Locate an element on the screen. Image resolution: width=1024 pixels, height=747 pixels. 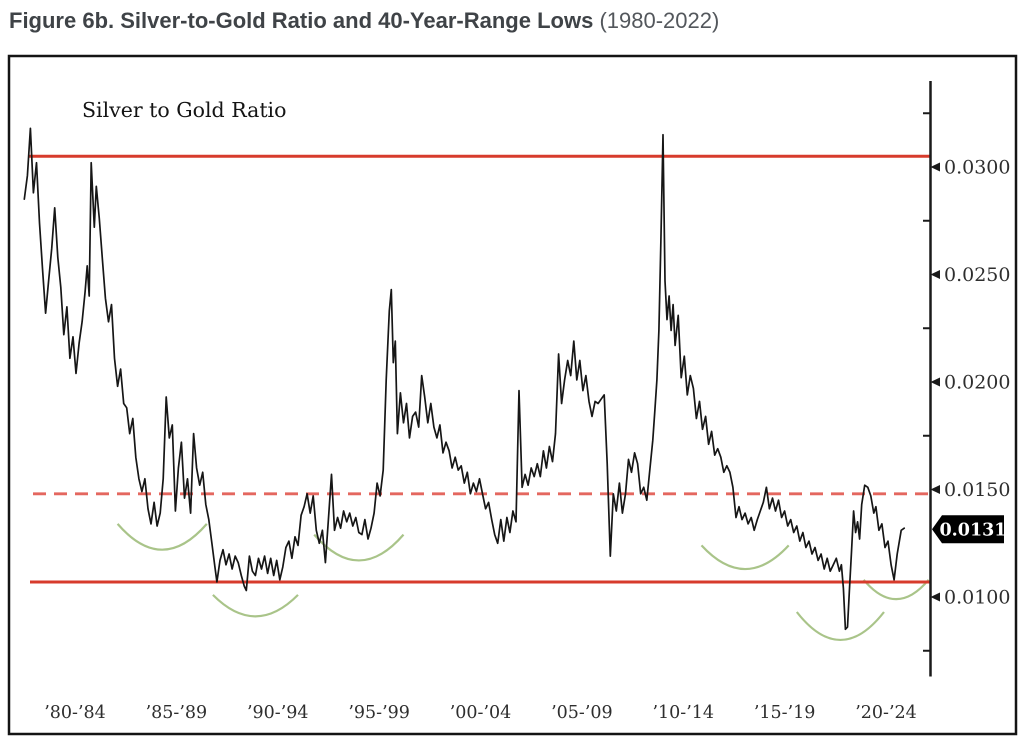
current-value-tag-label: 0.0131 is located at coordinates (973, 530).